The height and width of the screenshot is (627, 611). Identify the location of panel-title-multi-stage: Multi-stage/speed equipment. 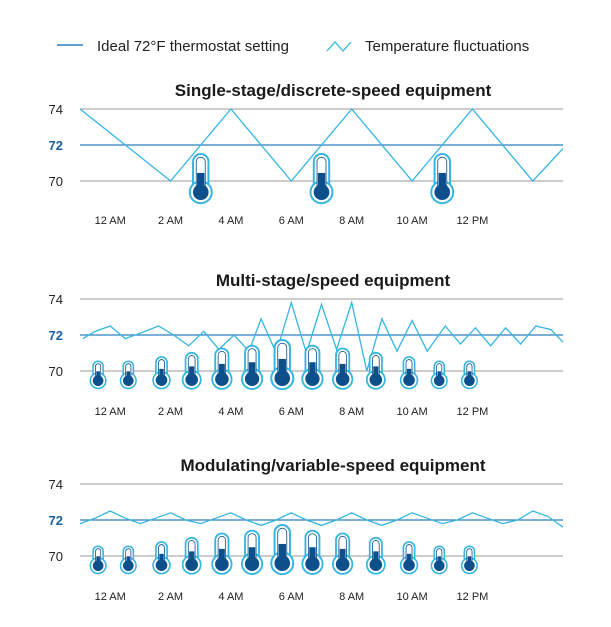
(333, 280).